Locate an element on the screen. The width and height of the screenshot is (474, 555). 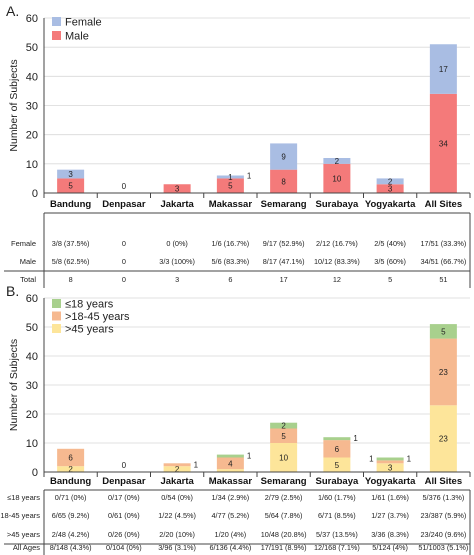
table-cell: 5 is located at coordinates (390, 279).